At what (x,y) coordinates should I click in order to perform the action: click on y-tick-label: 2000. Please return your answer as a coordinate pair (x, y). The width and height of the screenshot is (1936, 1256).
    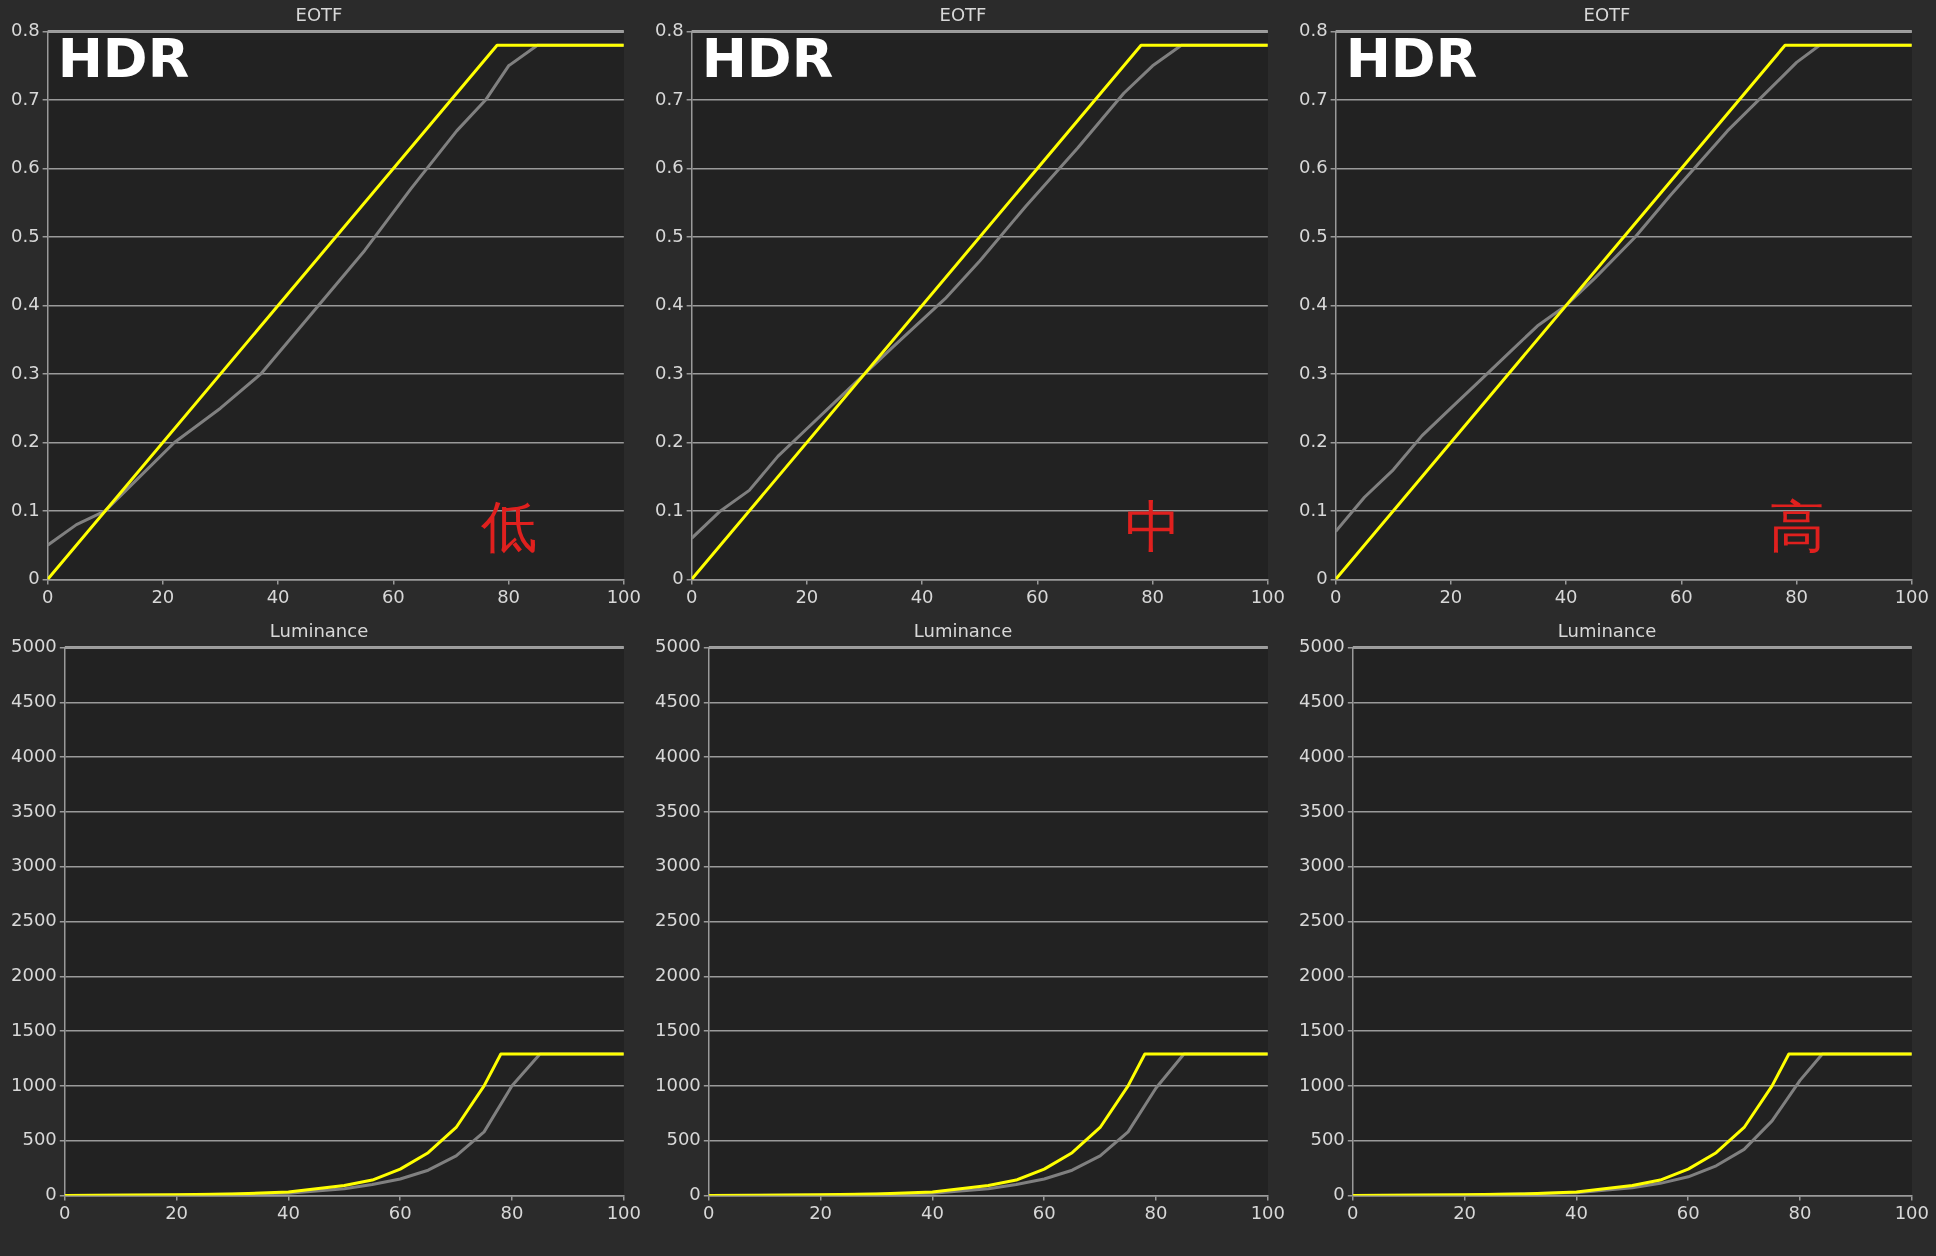
    Looking at the image, I should click on (34, 974).